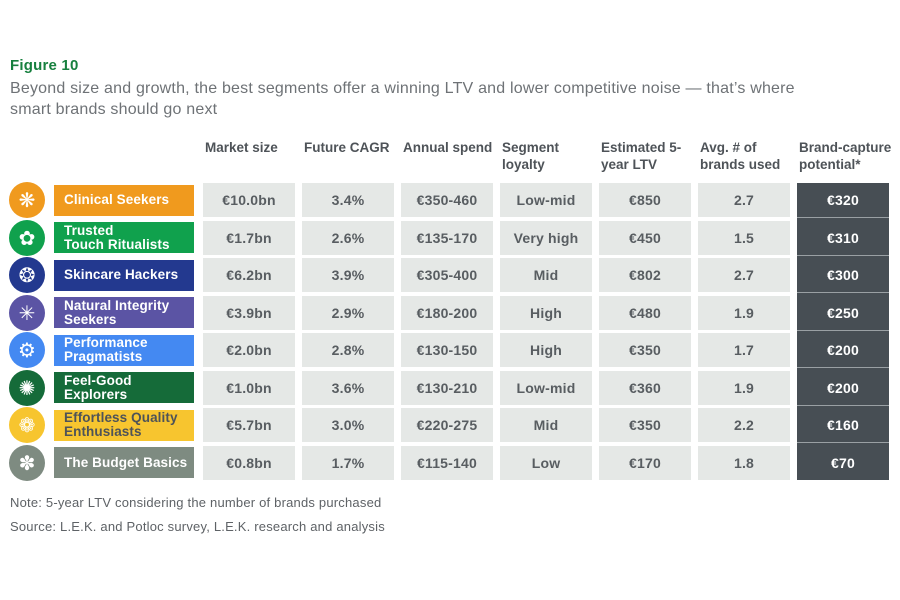 Image resolution: width=900 pixels, height=600 pixels. What do you see at coordinates (645, 200) in the screenshot?
I see `estimated-ltv-cell: €850` at bounding box center [645, 200].